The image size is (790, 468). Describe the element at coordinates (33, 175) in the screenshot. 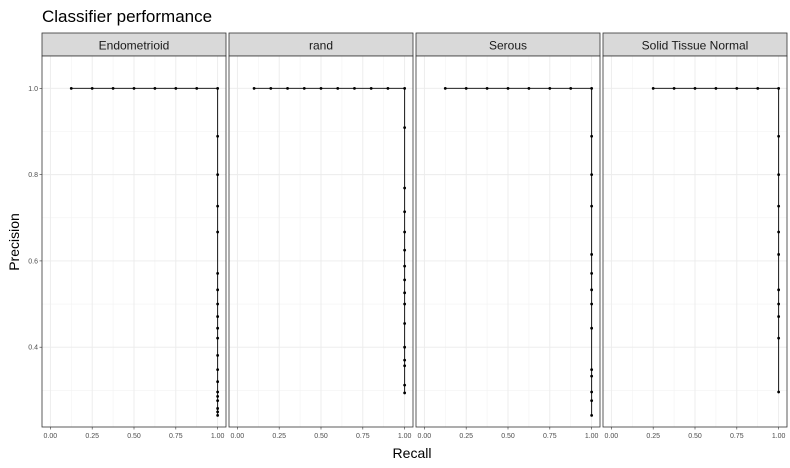

I see `y-tick-label: 0.8` at that location.